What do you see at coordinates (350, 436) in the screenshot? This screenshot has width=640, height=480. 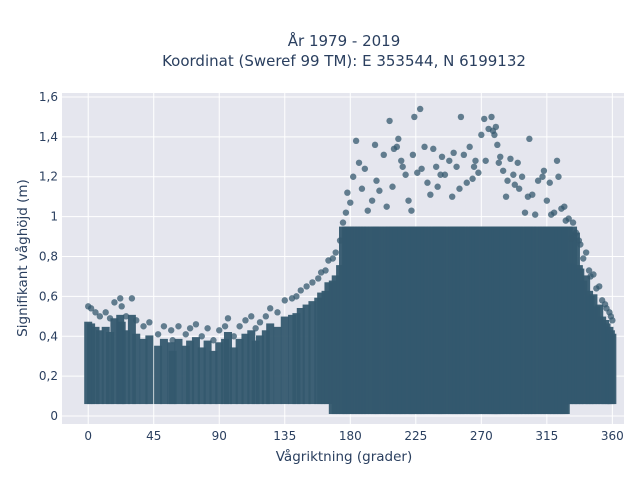 I see `x-tick-label: 180` at bounding box center [350, 436].